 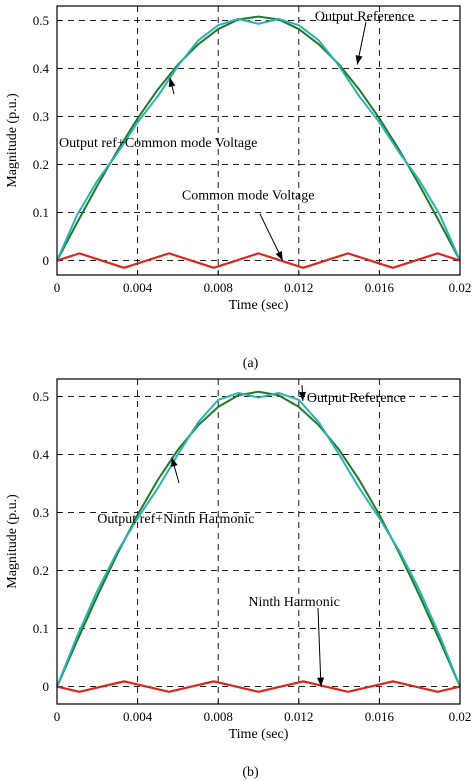 What do you see at coordinates (319, 647) in the screenshot?
I see `annotation-arrow` at bounding box center [319, 647].